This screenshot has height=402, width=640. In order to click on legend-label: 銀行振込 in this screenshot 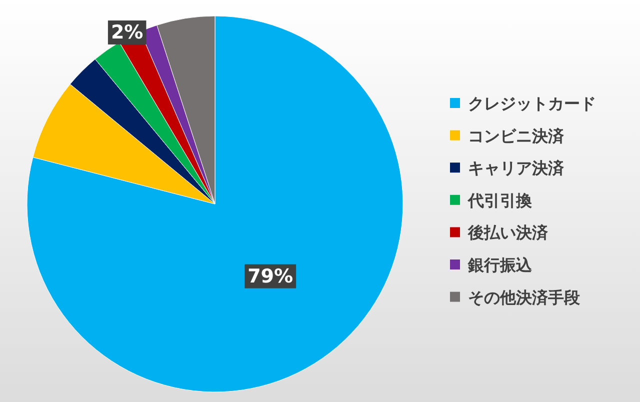, I will do `click(500, 265)`.